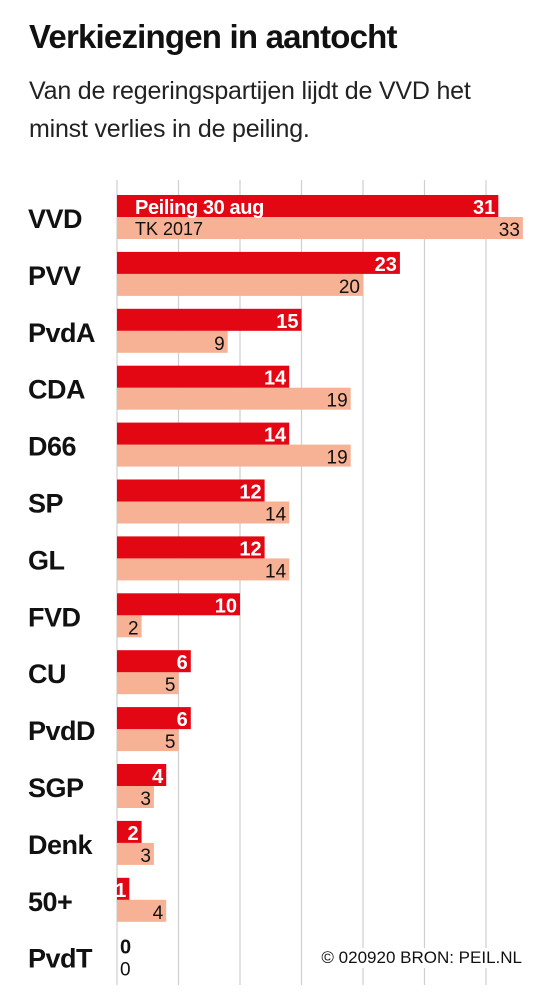  What do you see at coordinates (219, 344) in the screenshot?
I see `value-label-tk2017: 9` at bounding box center [219, 344].